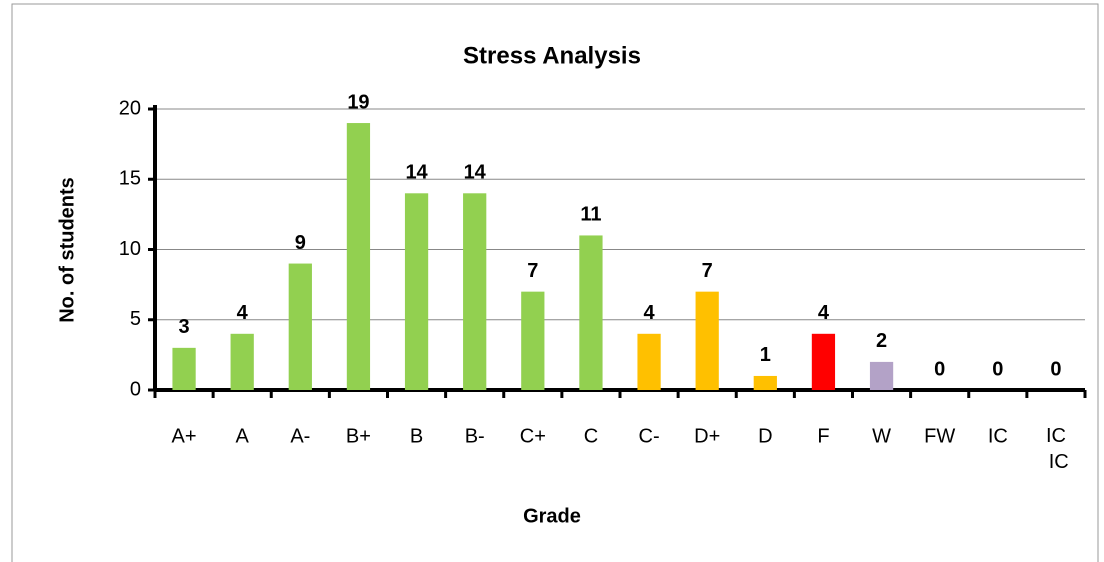  I want to click on y-tick-label: 0, so click(135, 389).